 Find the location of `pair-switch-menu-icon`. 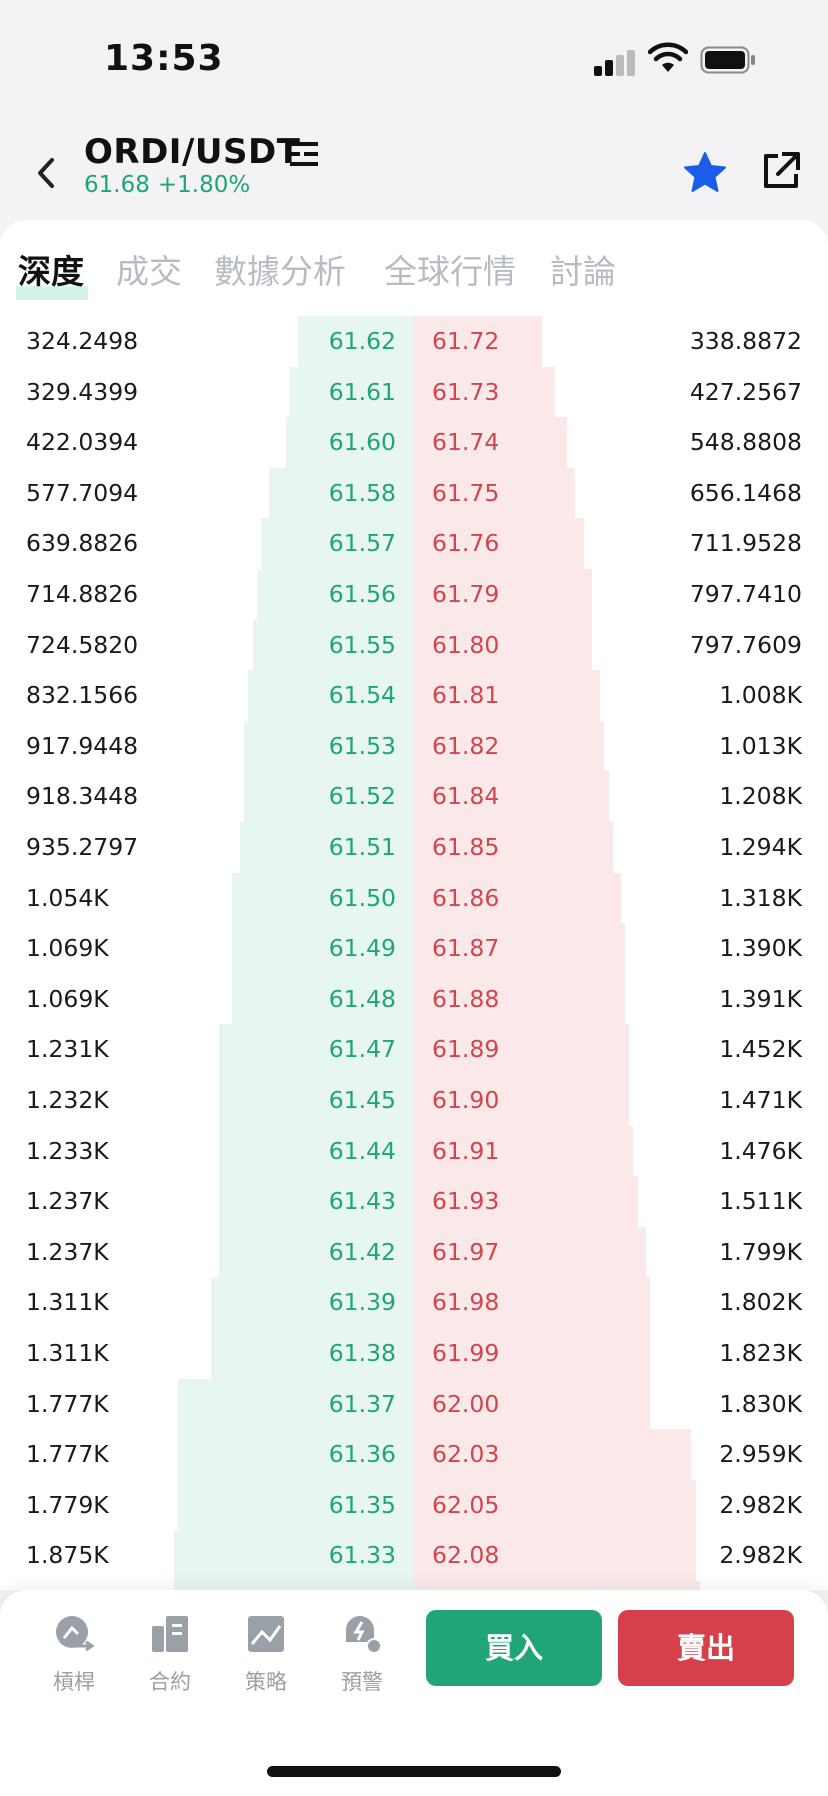

pair-switch-menu-icon is located at coordinates (305, 155).